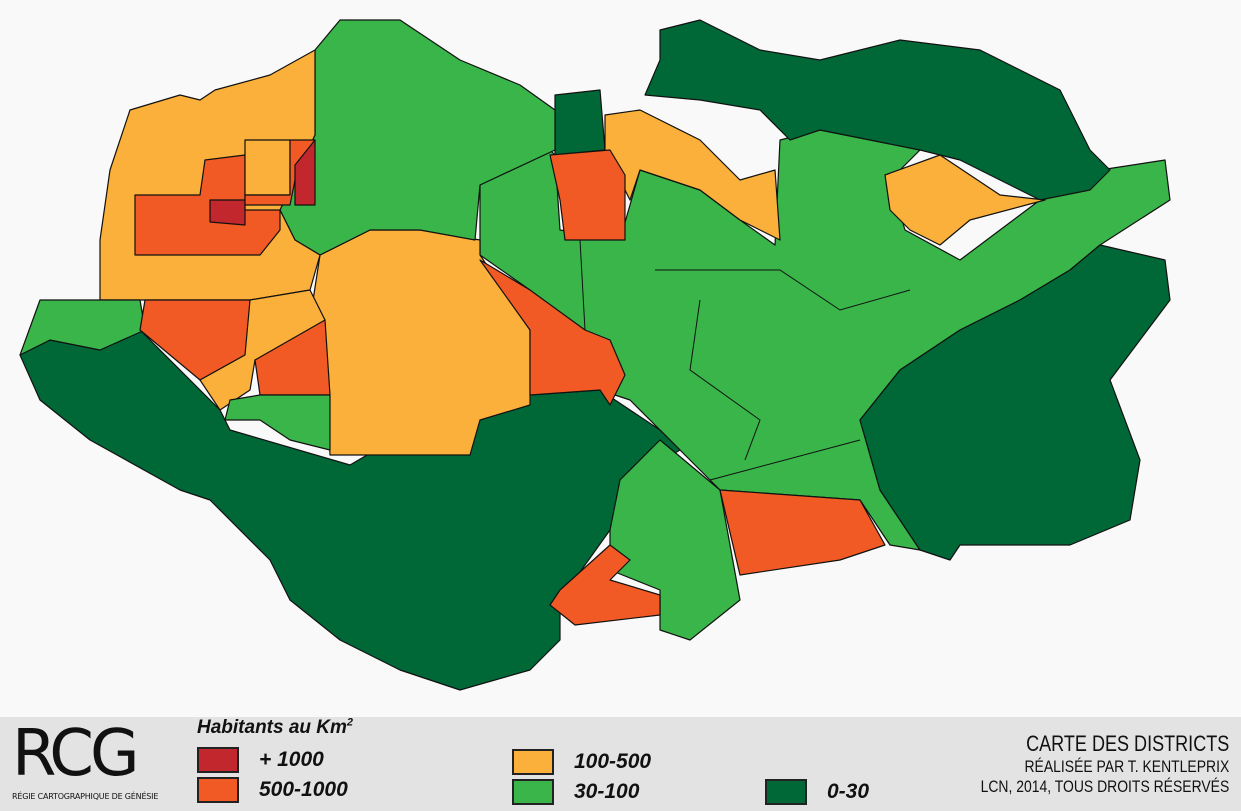 Image resolution: width=1241 pixels, height=811 pixels. I want to click on legend-title: Habitants au Km2, so click(275, 728).